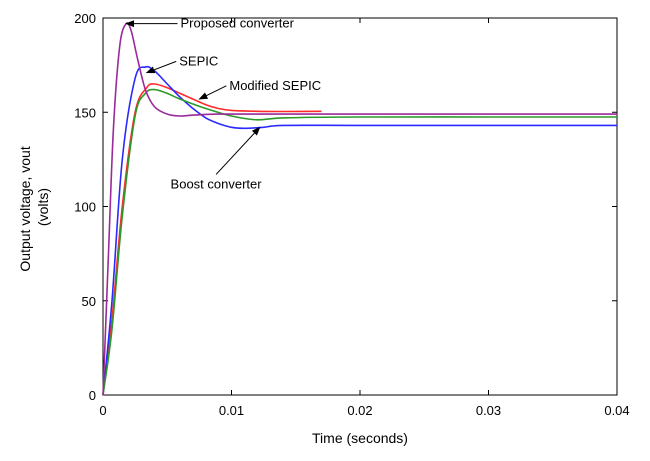  What do you see at coordinates (85, 18) in the screenshot?
I see `y-tick-label: 200` at bounding box center [85, 18].